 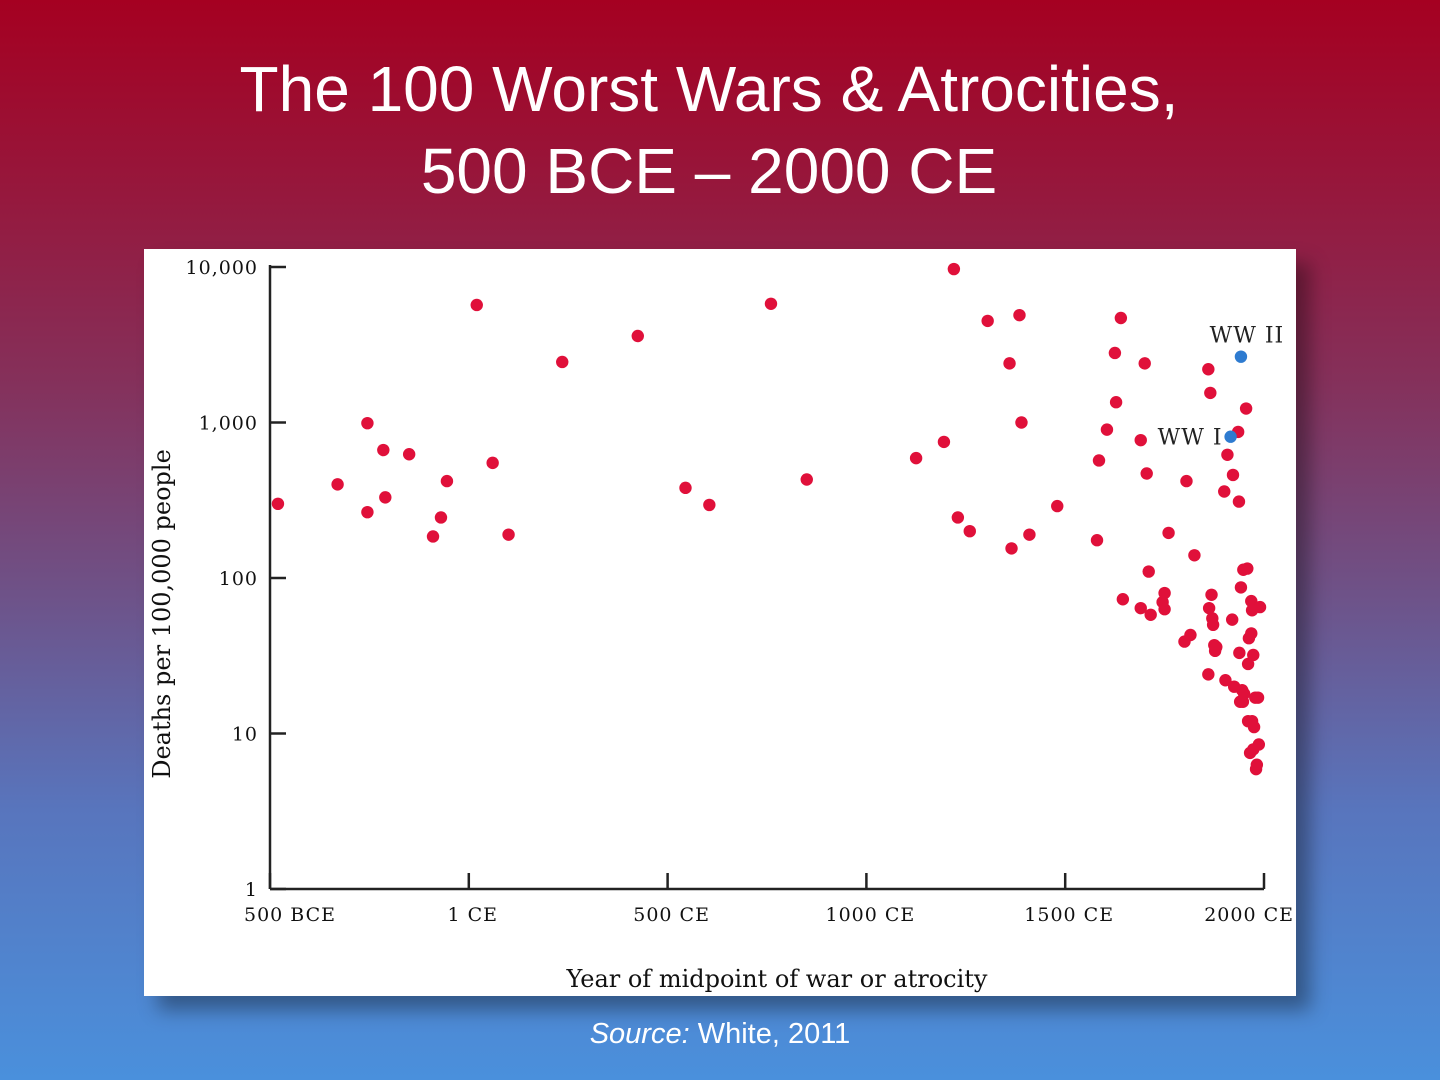 I want to click on annotation-label: WW II, so click(x=1247, y=336).